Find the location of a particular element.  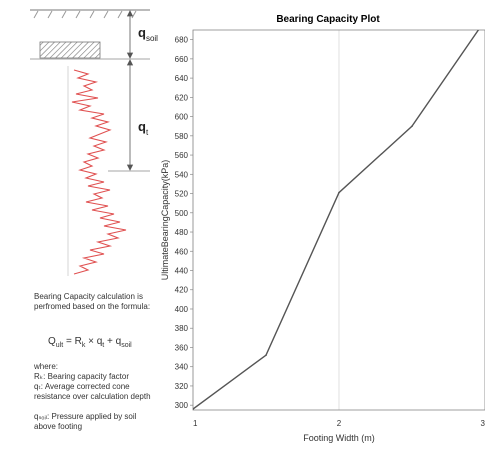

y-tick-label: 340 is located at coordinates (182, 367).